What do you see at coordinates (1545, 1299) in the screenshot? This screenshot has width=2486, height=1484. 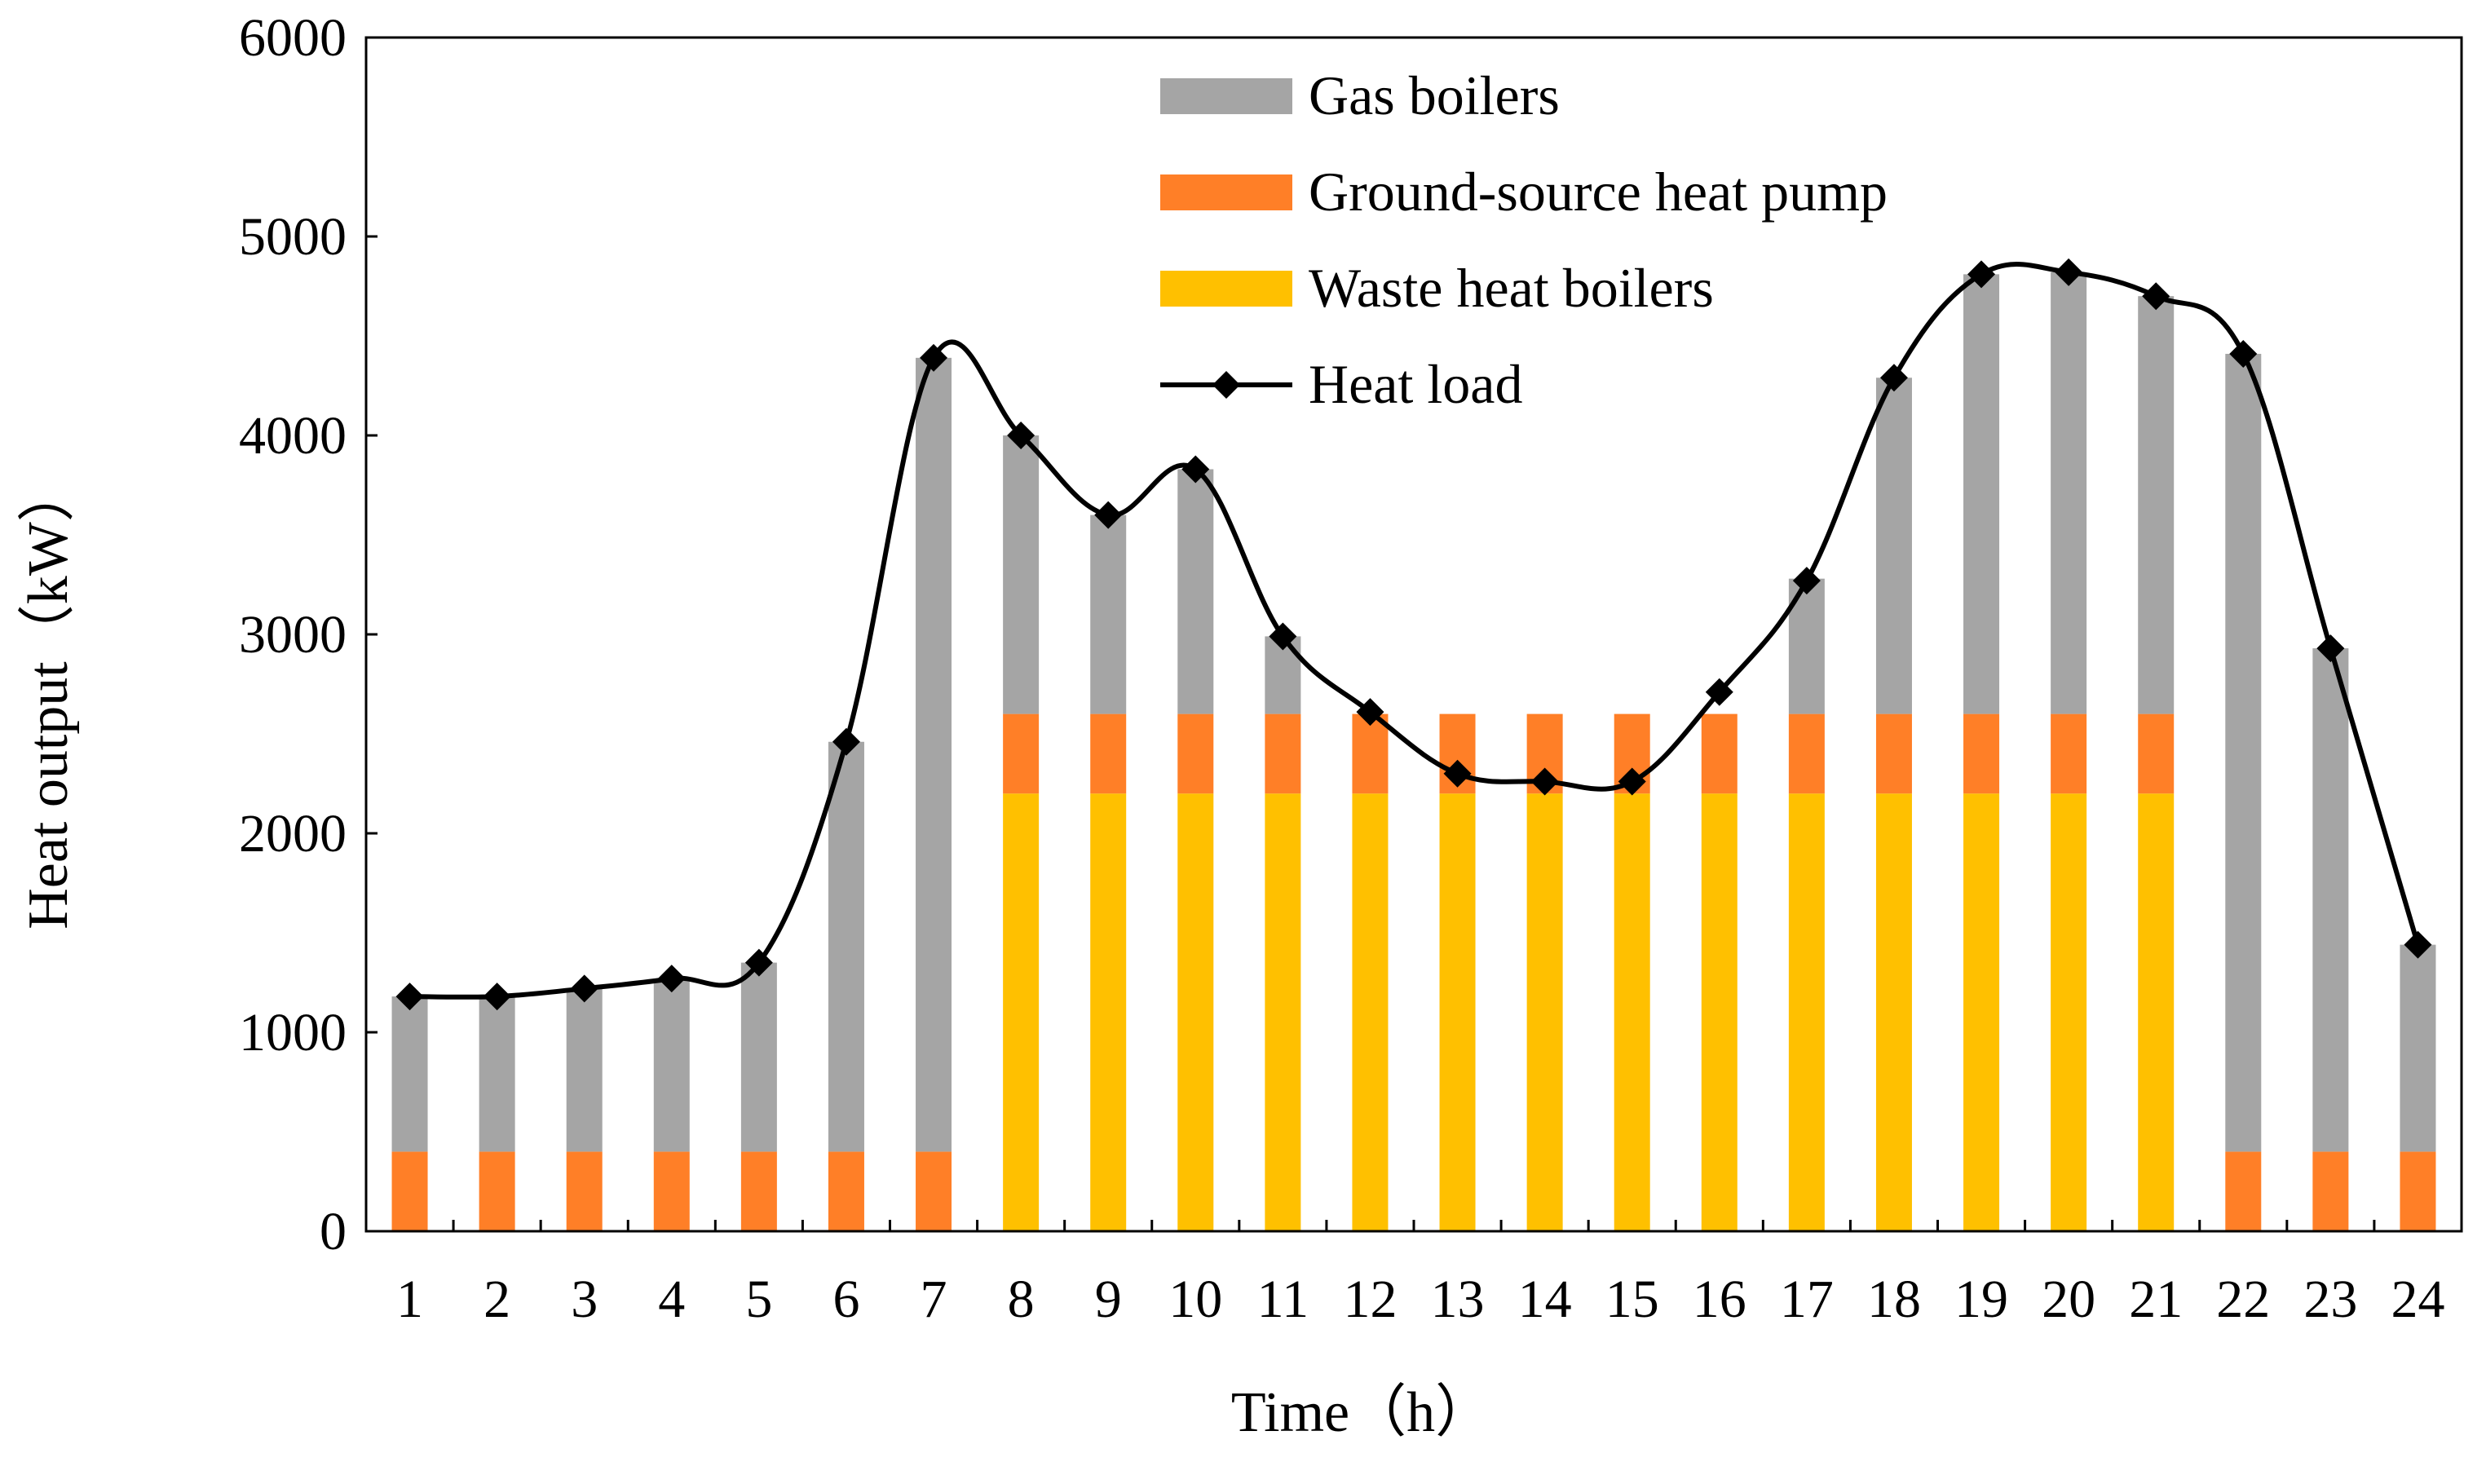 I see `x-tick-label-14: 14` at bounding box center [1545, 1299].